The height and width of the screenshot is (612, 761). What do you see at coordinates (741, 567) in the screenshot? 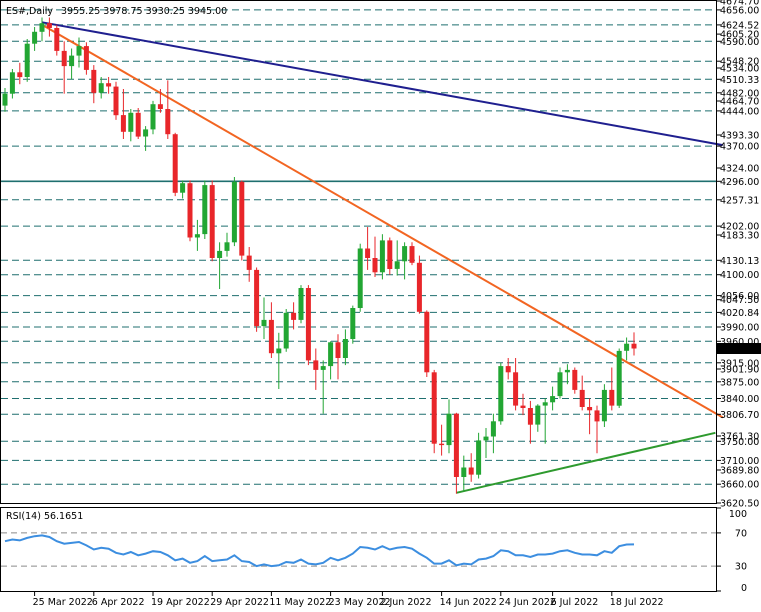
I see `rsi-tick-label: 30` at bounding box center [741, 567].